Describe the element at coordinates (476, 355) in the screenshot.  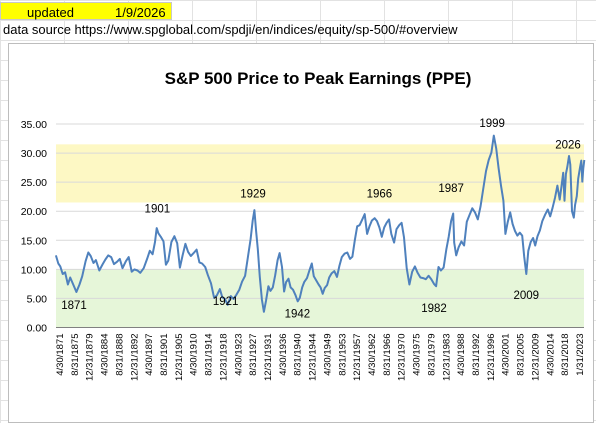
I see `x-tick-label: 8/31/1992` at that location.